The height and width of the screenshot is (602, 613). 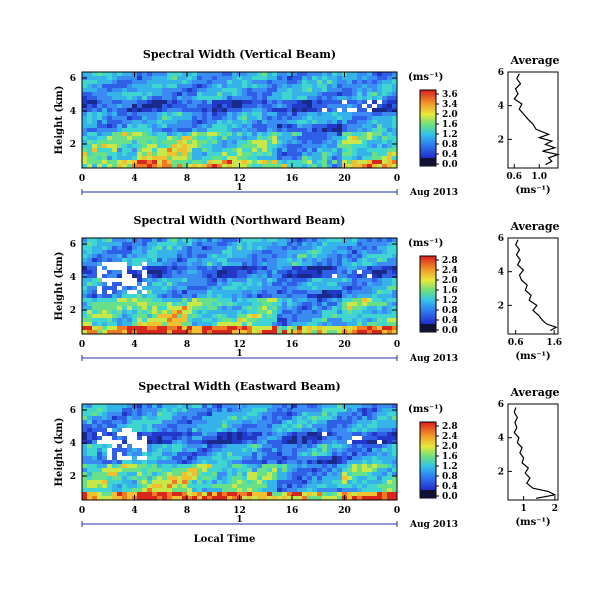 What do you see at coordinates (450, 271) in the screenshot?
I see `colorbar-tick-label: 2.4` at bounding box center [450, 271].